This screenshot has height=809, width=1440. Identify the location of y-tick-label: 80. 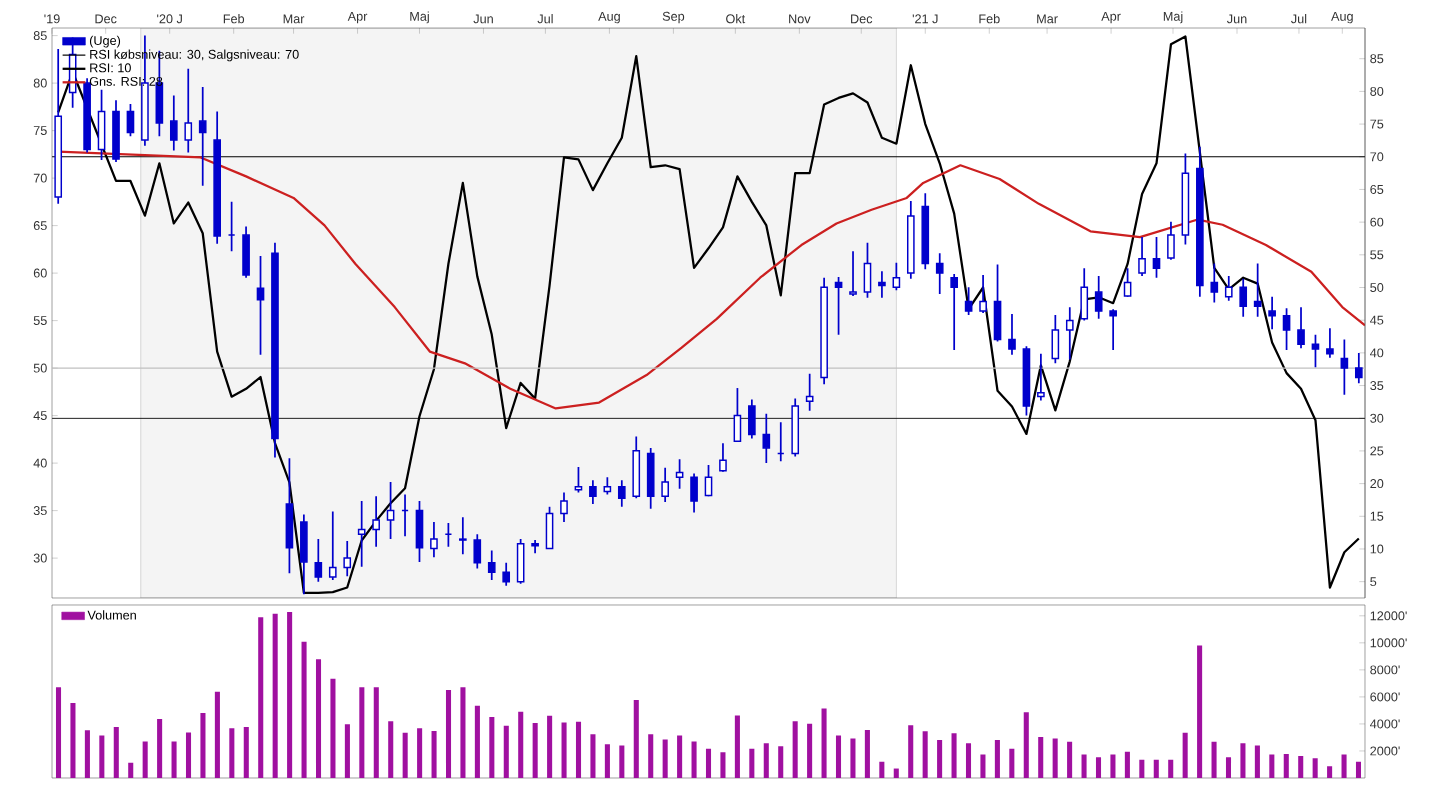
(40, 83).